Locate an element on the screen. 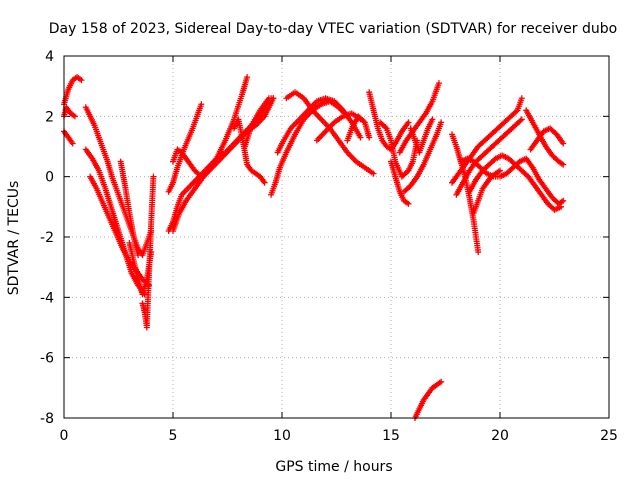 Image resolution: width=640 pixels, height=480 pixels. y-tick-label: 4 is located at coordinates (49, 57).